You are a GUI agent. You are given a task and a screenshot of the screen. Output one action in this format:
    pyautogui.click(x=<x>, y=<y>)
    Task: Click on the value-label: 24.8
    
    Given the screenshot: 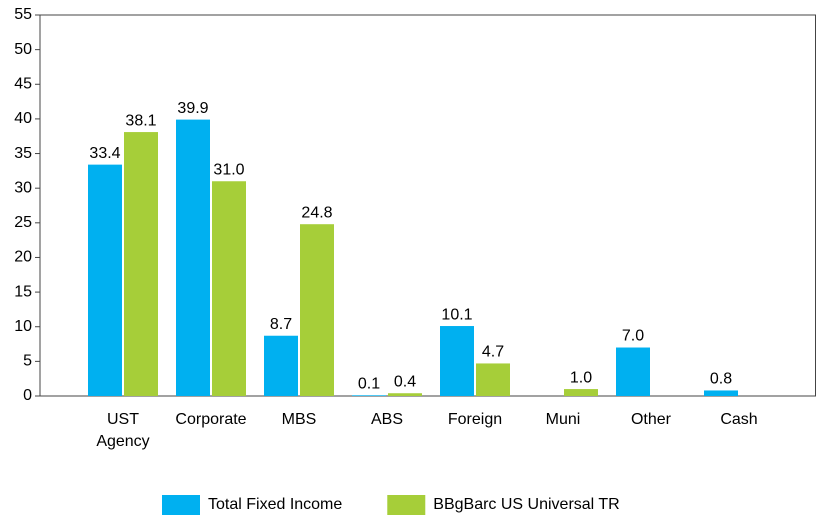 What is the action you would take?
    pyautogui.click(x=316, y=212)
    